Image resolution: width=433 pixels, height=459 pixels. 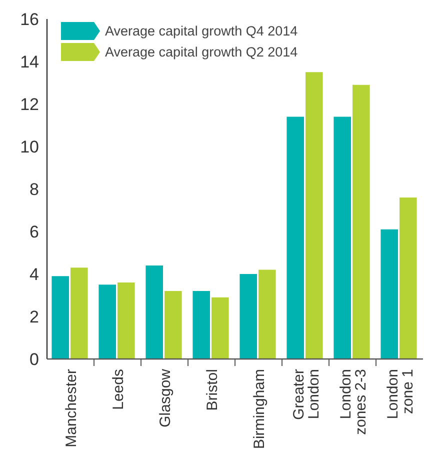 I want to click on x-tick-label: Birmingham, so click(x=259, y=409).